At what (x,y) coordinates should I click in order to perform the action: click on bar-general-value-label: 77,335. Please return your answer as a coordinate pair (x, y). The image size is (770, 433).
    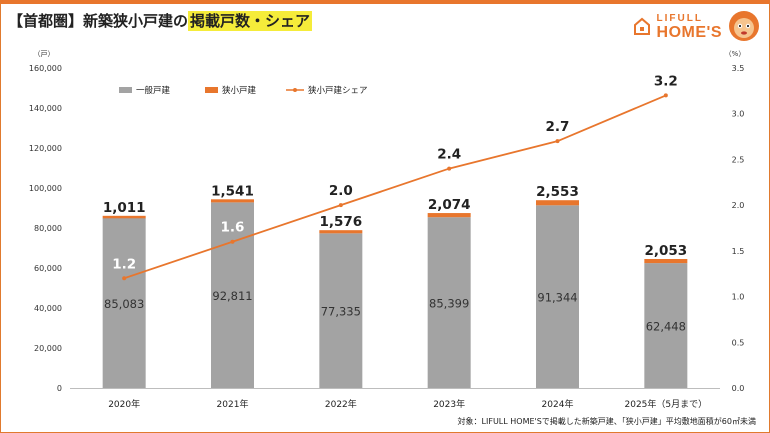
    Looking at the image, I should click on (341, 312).